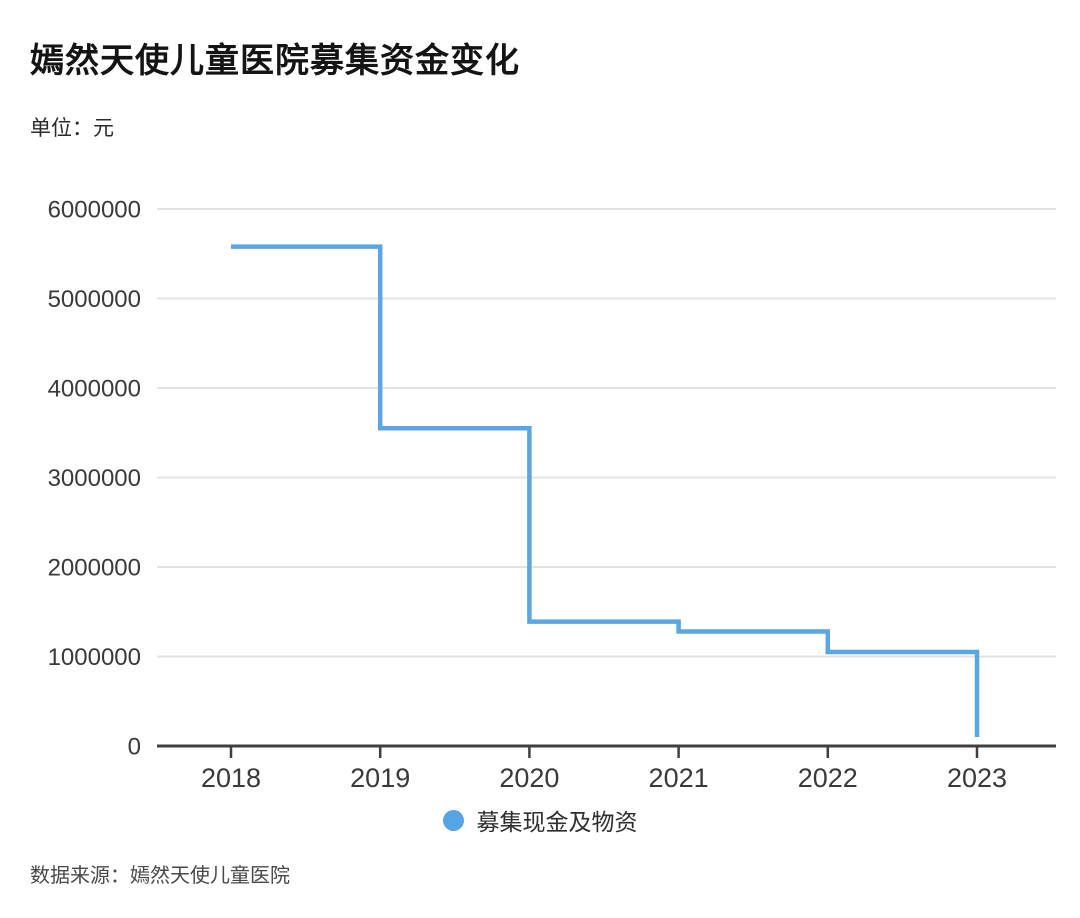  What do you see at coordinates (977, 778) in the screenshot?
I see `x-tick-label: 2023` at bounding box center [977, 778].